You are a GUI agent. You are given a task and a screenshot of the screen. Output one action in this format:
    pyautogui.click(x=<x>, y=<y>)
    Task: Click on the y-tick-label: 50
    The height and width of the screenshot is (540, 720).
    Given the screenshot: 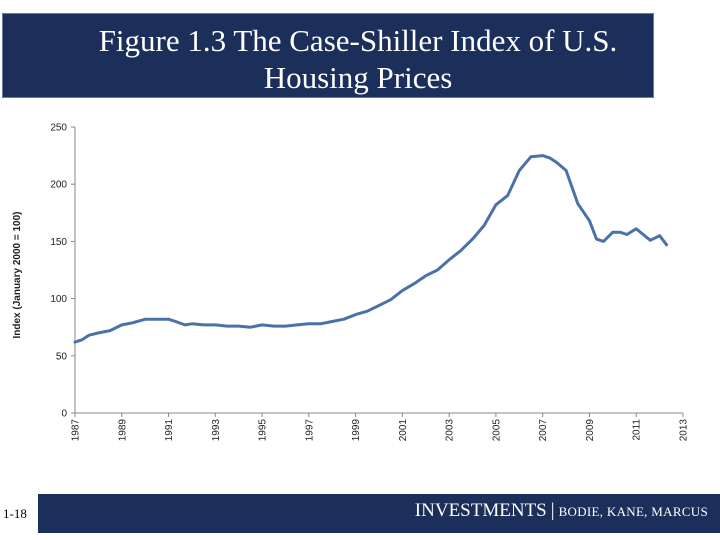 What is the action you would take?
    pyautogui.click(x=62, y=356)
    